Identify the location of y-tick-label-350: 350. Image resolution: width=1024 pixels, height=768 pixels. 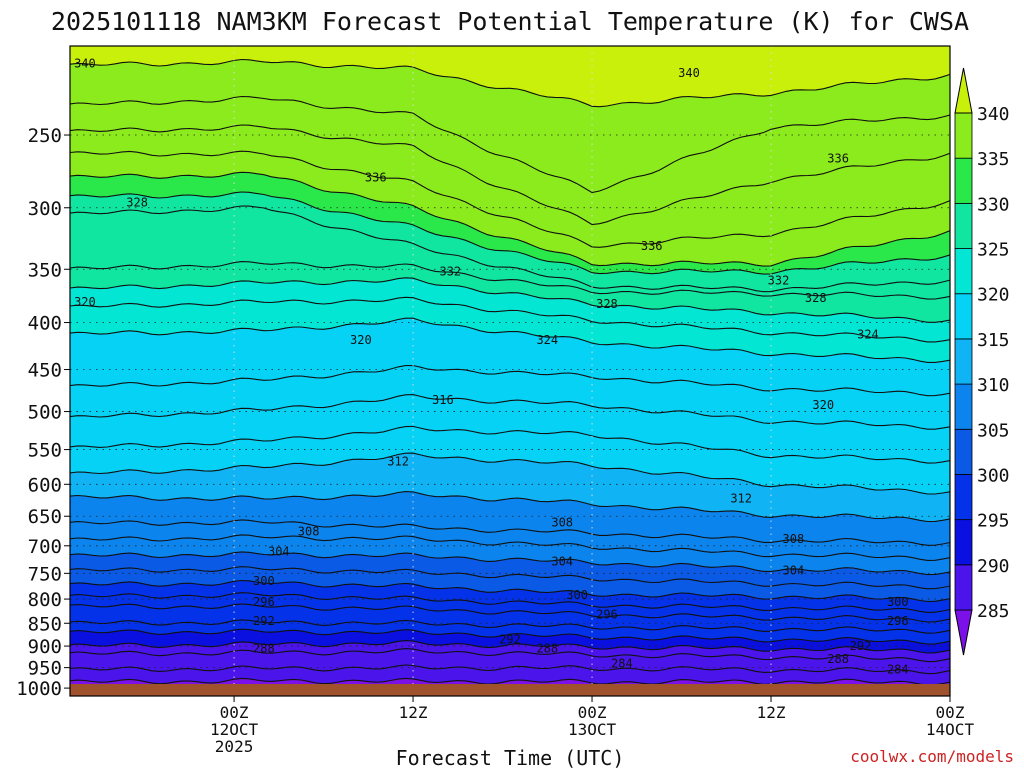
(45, 270).